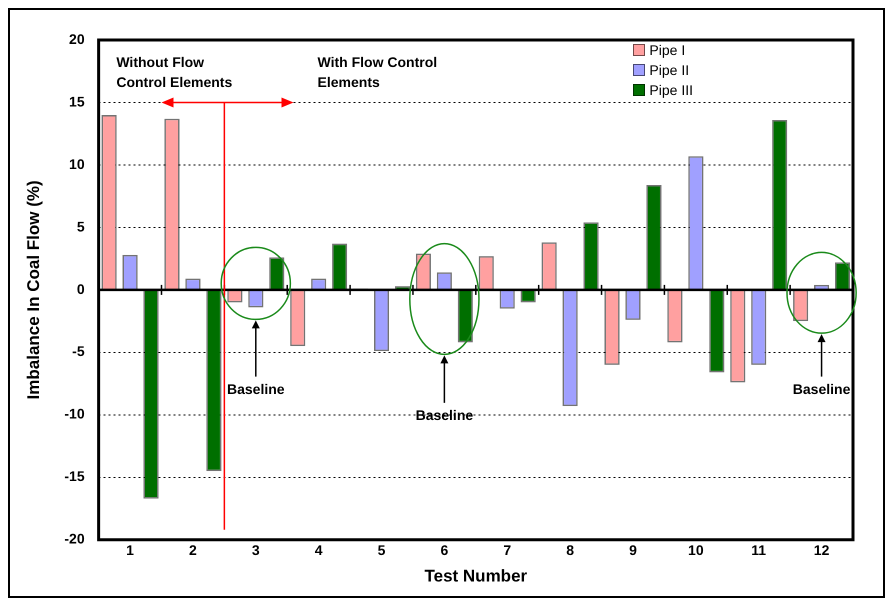 The height and width of the screenshot is (606, 893). I want to click on legend-label: Pipe III, so click(671, 90).